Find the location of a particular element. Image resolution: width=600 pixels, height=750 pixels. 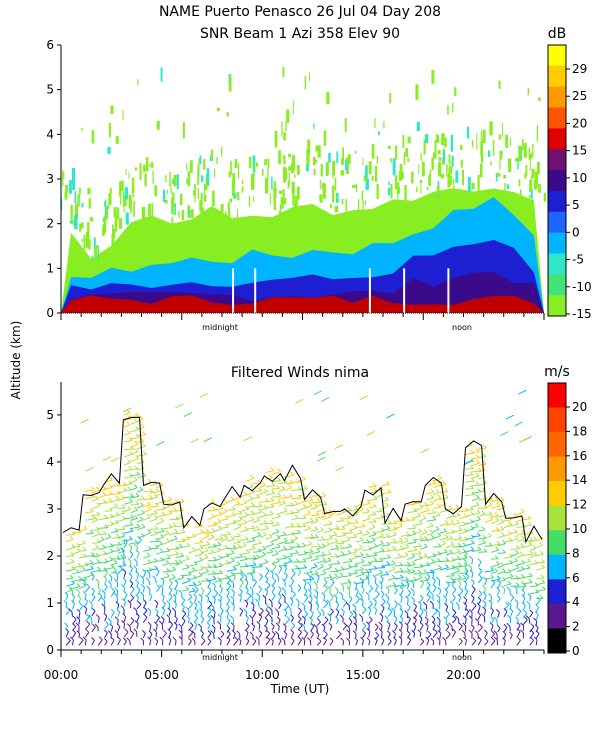

wind-colorbar-tick-label: 8 is located at coordinates (576, 553).